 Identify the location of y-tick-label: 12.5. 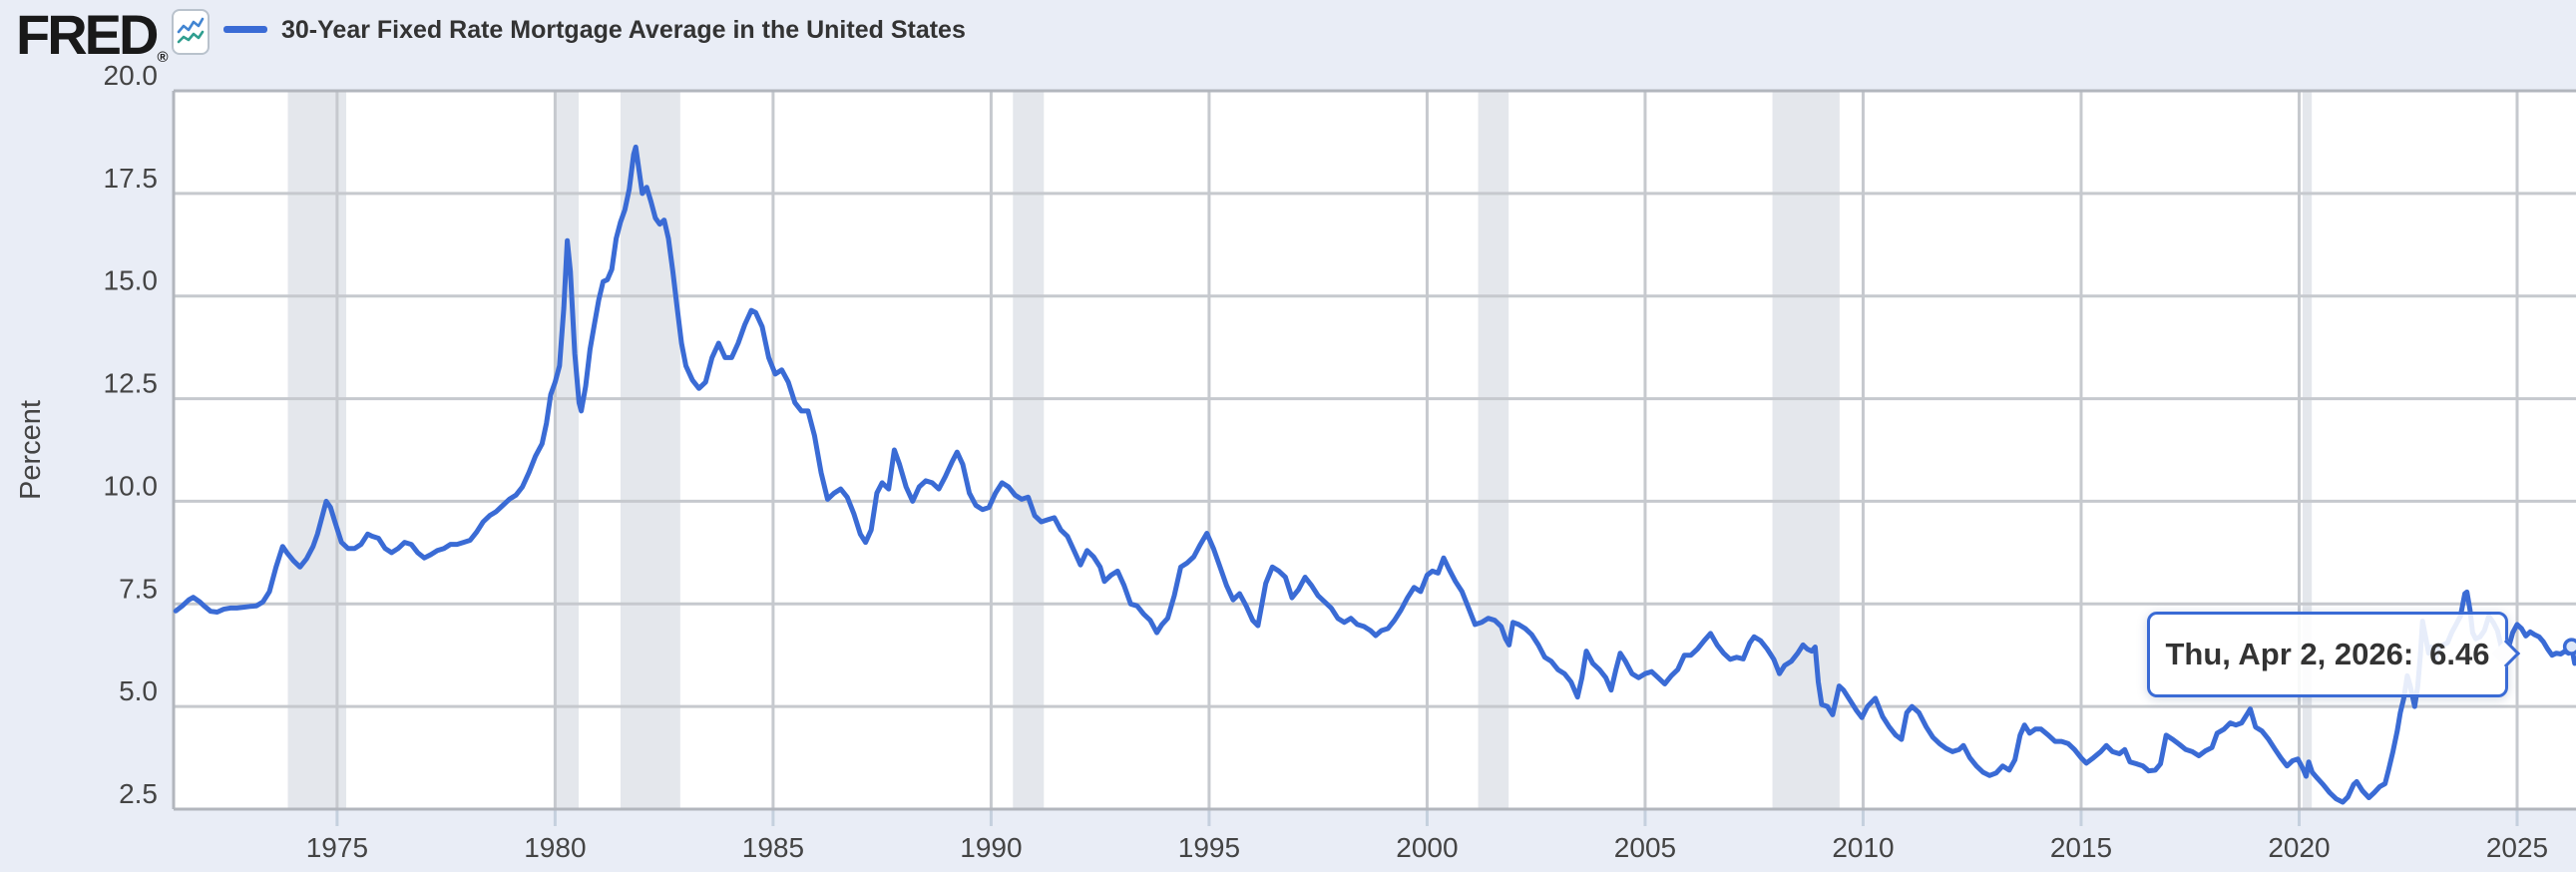
(131, 383).